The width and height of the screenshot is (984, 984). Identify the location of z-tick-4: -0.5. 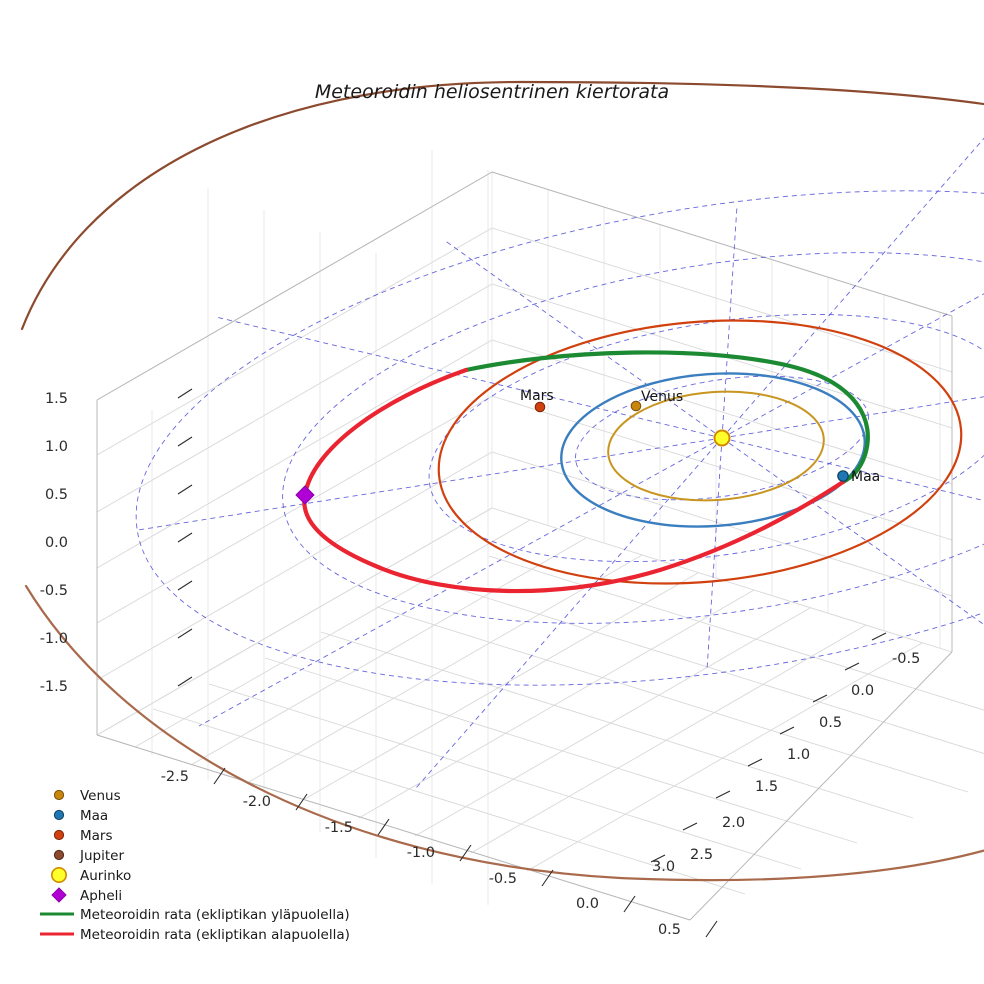
(54, 591).